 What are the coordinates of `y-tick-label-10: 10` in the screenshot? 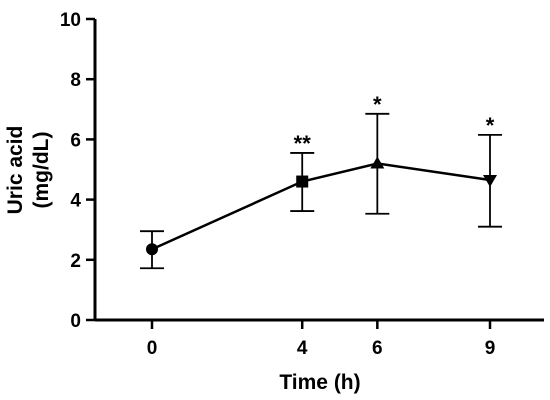 It's located at (70, 20).